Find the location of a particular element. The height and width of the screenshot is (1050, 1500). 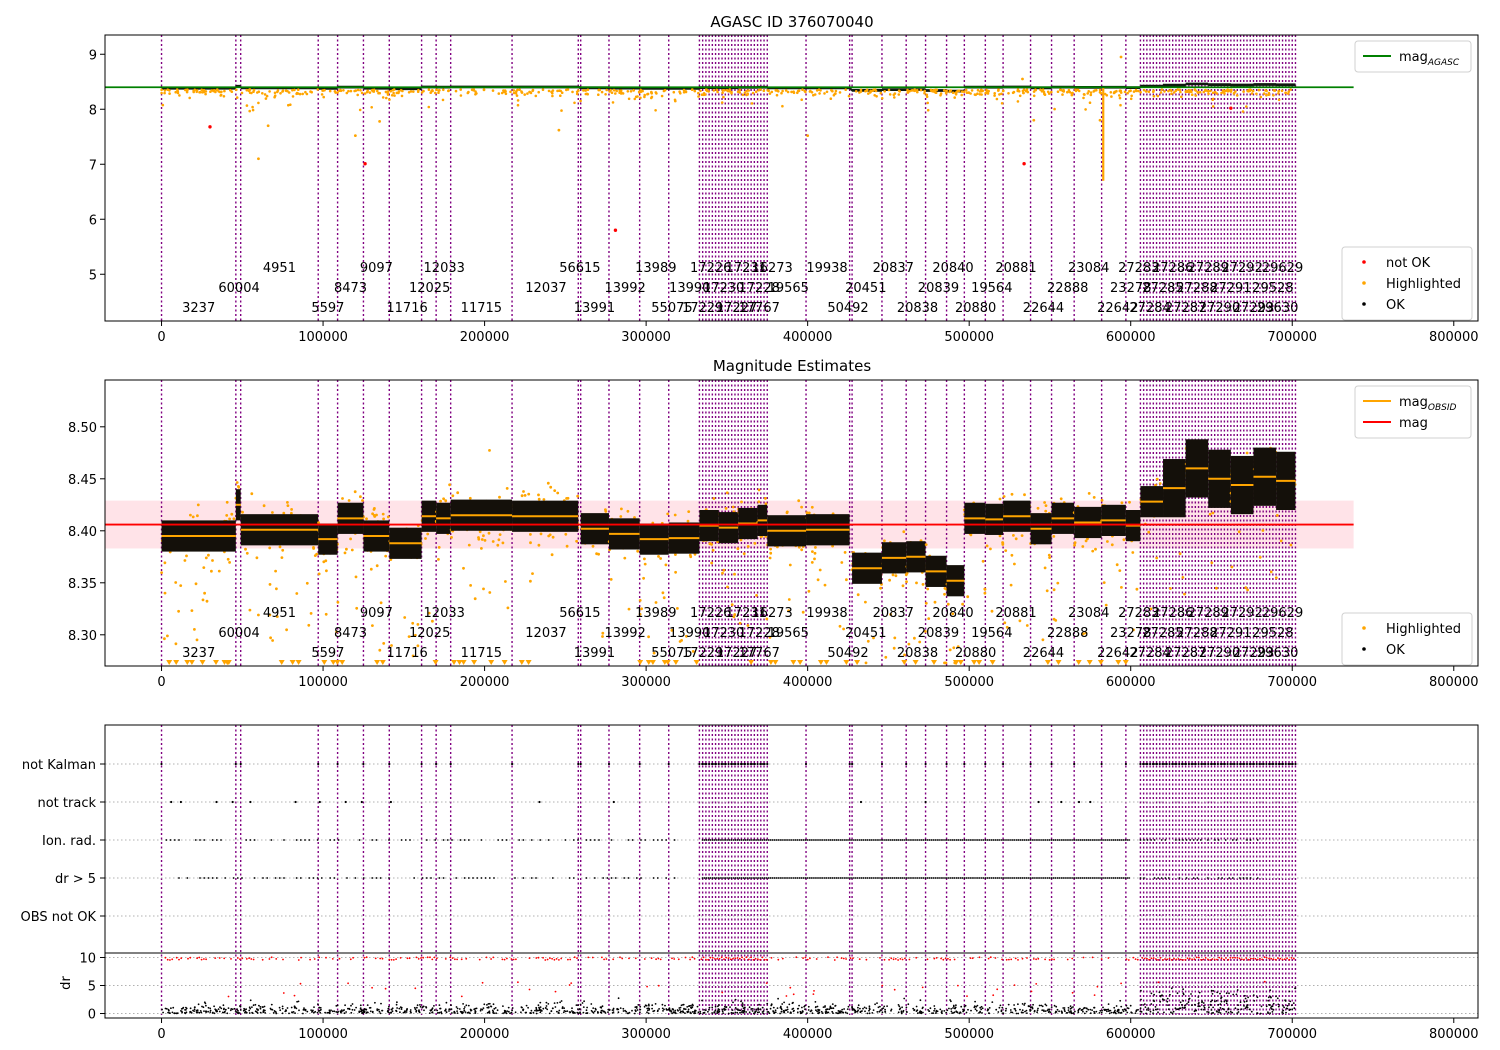

y-tick-label: 8.45 is located at coordinates (82, 480).